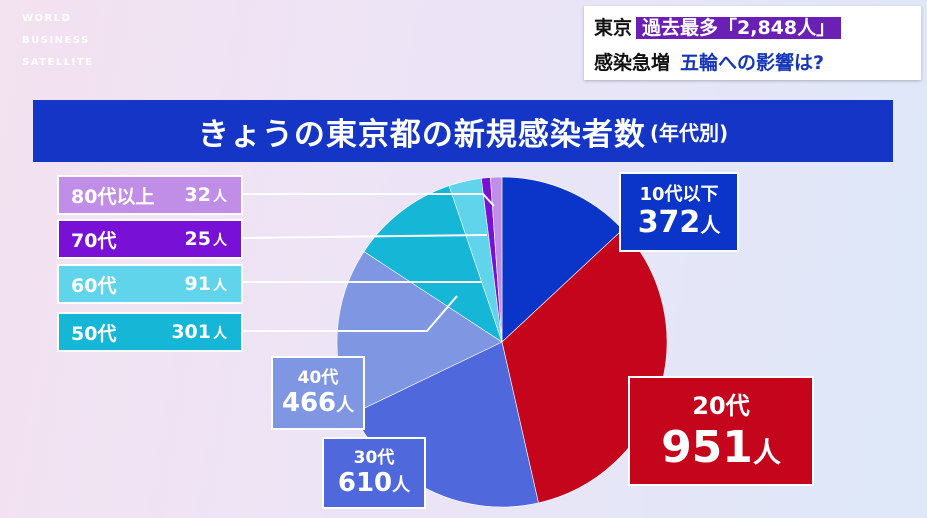  Describe the element at coordinates (220, 241) in the screenshot. I see `label-70s-unit: 人` at that location.